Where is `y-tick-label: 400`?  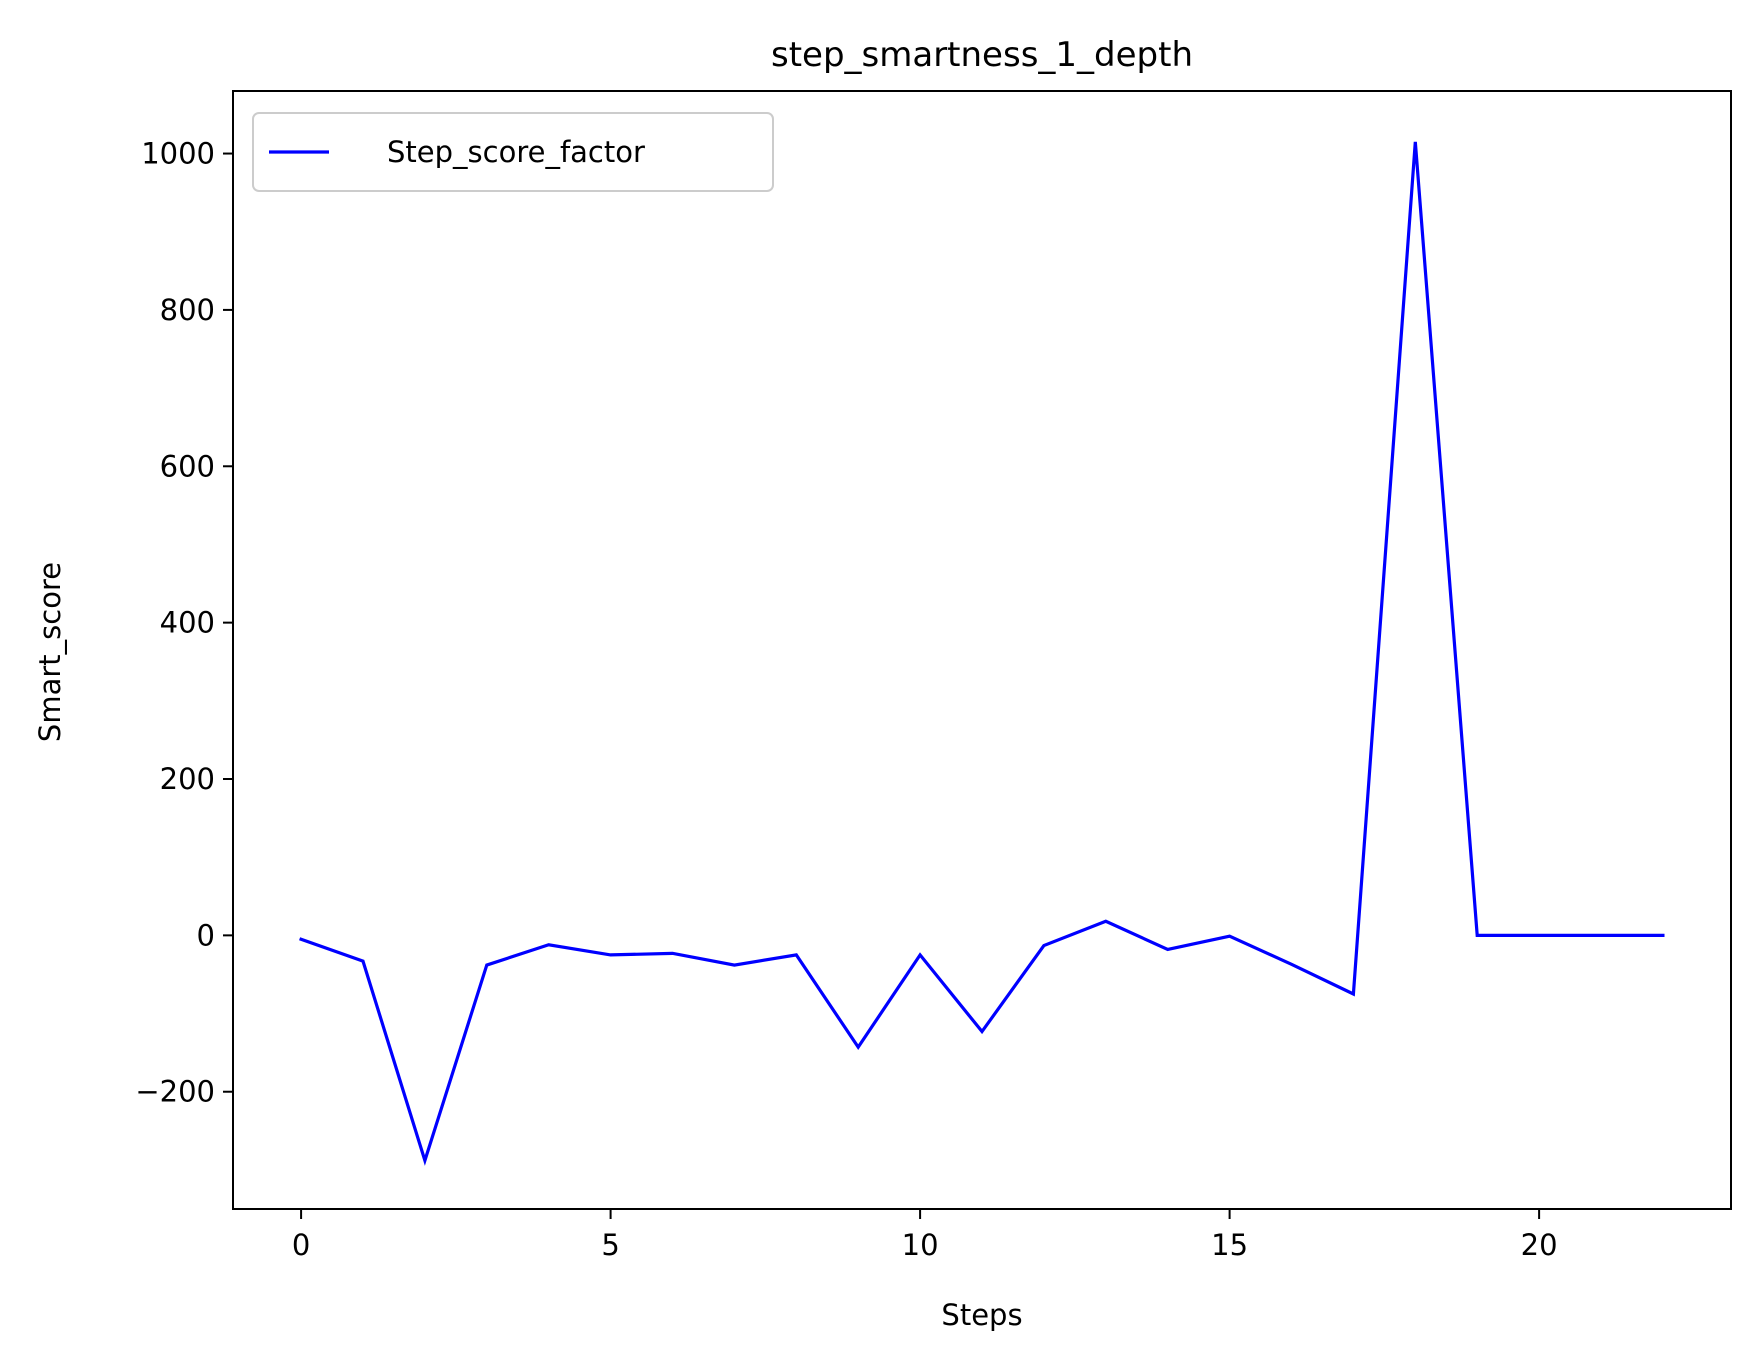 y-tick-label: 400 is located at coordinates (187, 623).